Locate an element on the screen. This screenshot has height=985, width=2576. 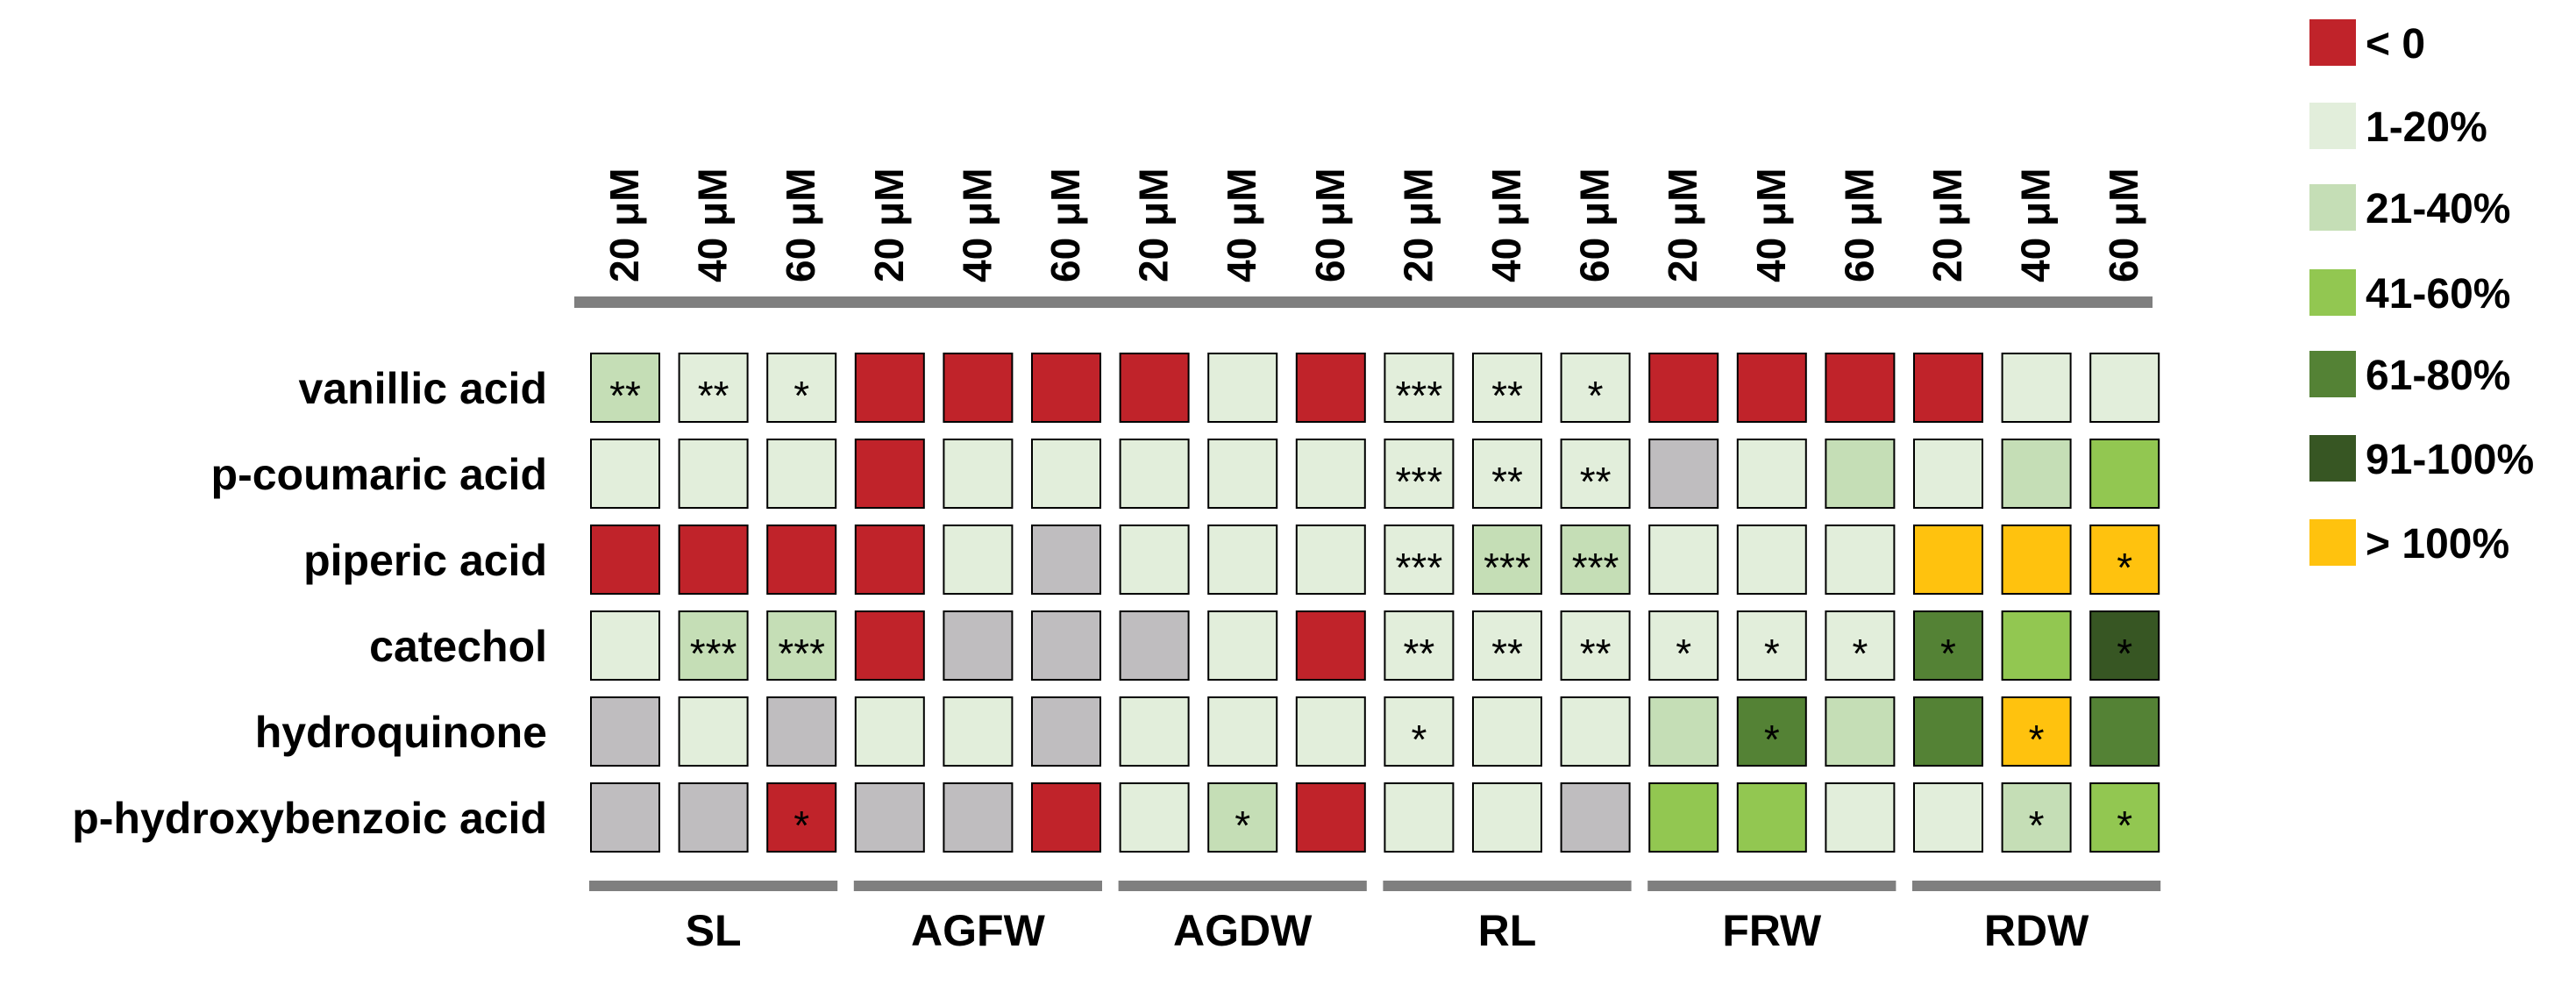
group-label: SL is located at coordinates (714, 931).